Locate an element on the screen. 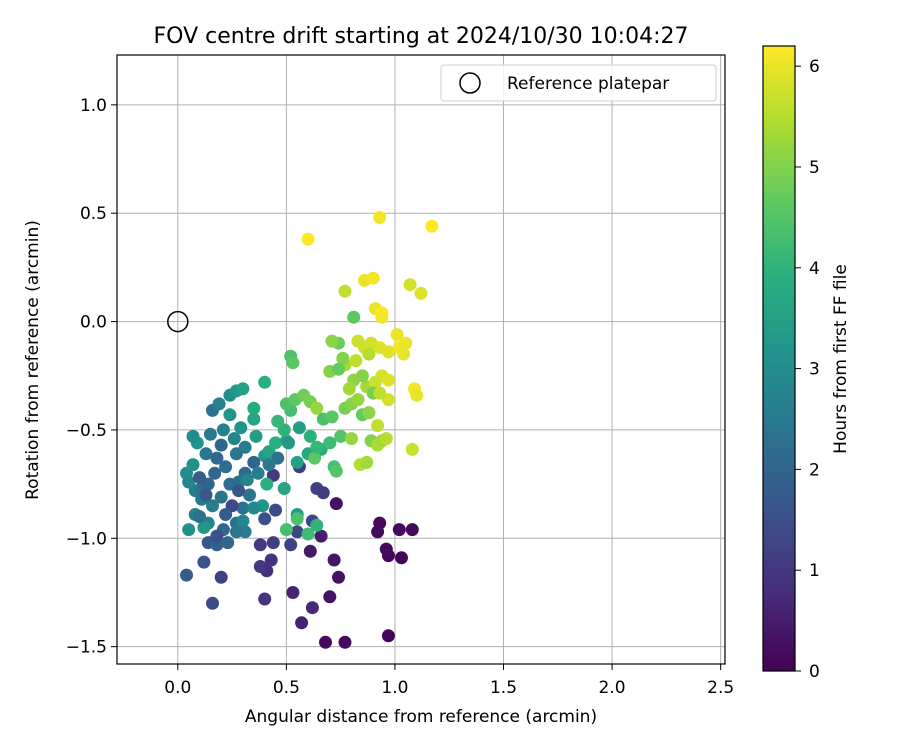 The width and height of the screenshot is (900, 750). y-axis-ticks: −1.5 −1.0 −0.5 0.0 0.5 1.0 is located at coordinates (91, 377).